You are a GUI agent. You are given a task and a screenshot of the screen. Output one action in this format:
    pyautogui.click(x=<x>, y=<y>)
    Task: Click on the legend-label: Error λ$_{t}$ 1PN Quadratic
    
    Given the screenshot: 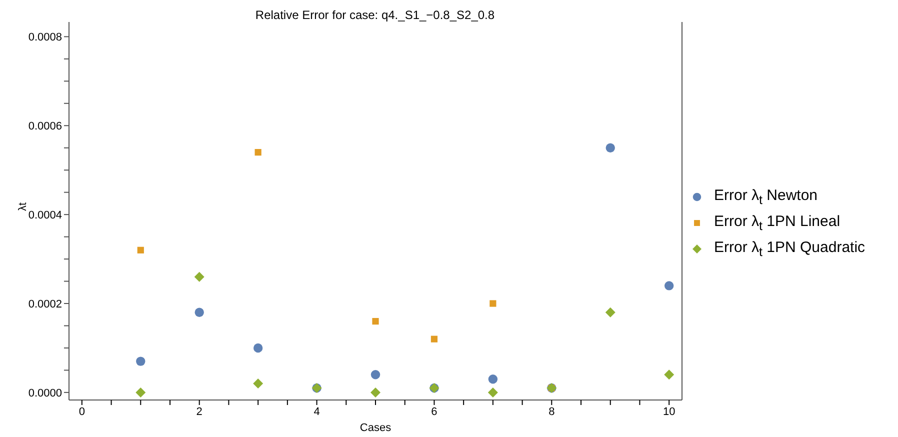 What is the action you would take?
    pyautogui.click(x=790, y=248)
    